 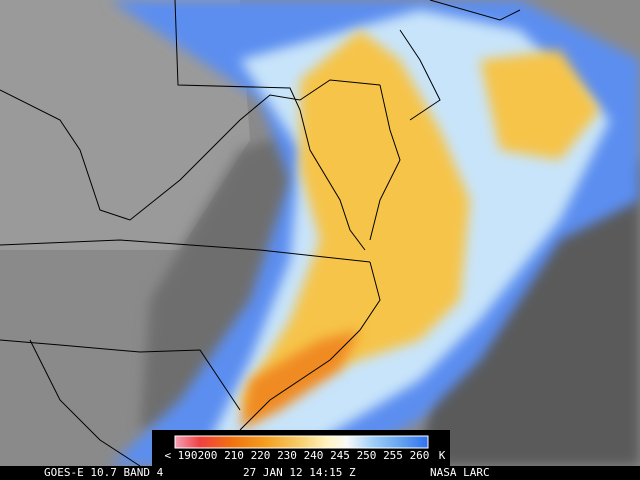 What do you see at coordinates (314, 455) in the screenshot?
I see `legend-label: 240` at bounding box center [314, 455].